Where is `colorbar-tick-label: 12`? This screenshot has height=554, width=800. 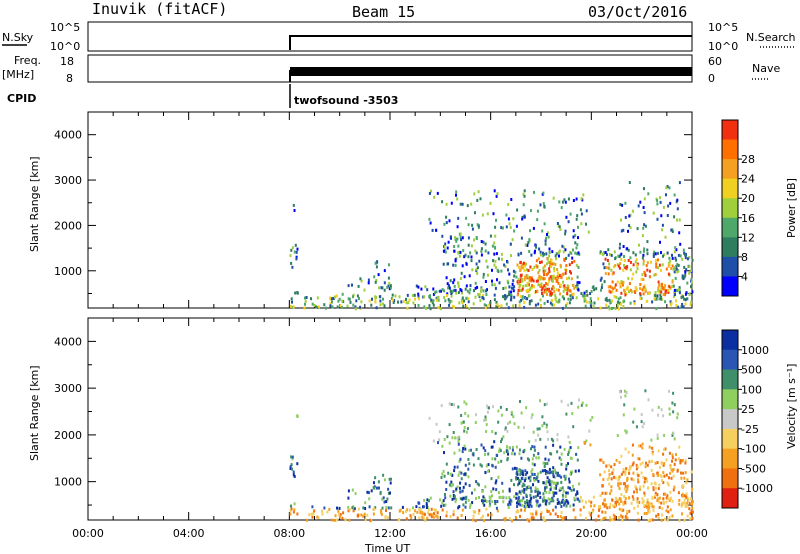 colorbar-tick-label: 12 is located at coordinates (748, 237).